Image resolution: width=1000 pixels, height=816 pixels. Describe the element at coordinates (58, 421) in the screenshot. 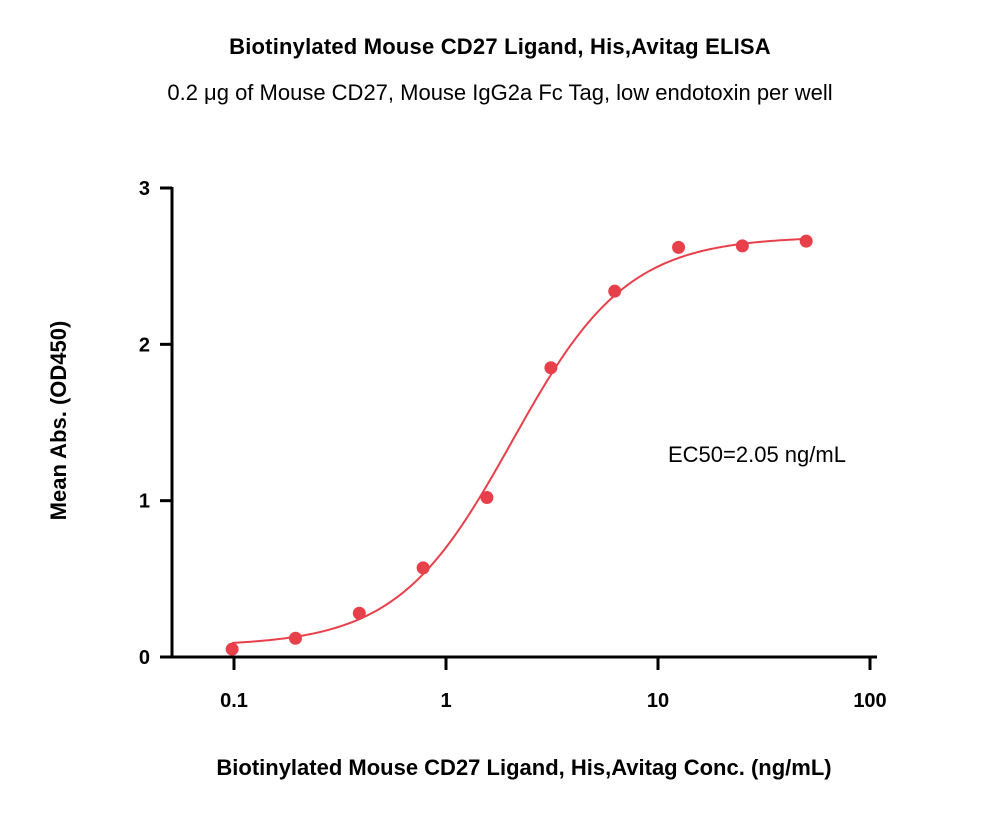

I see `y-axis-title: Mean Abs. (OD450)` at that location.